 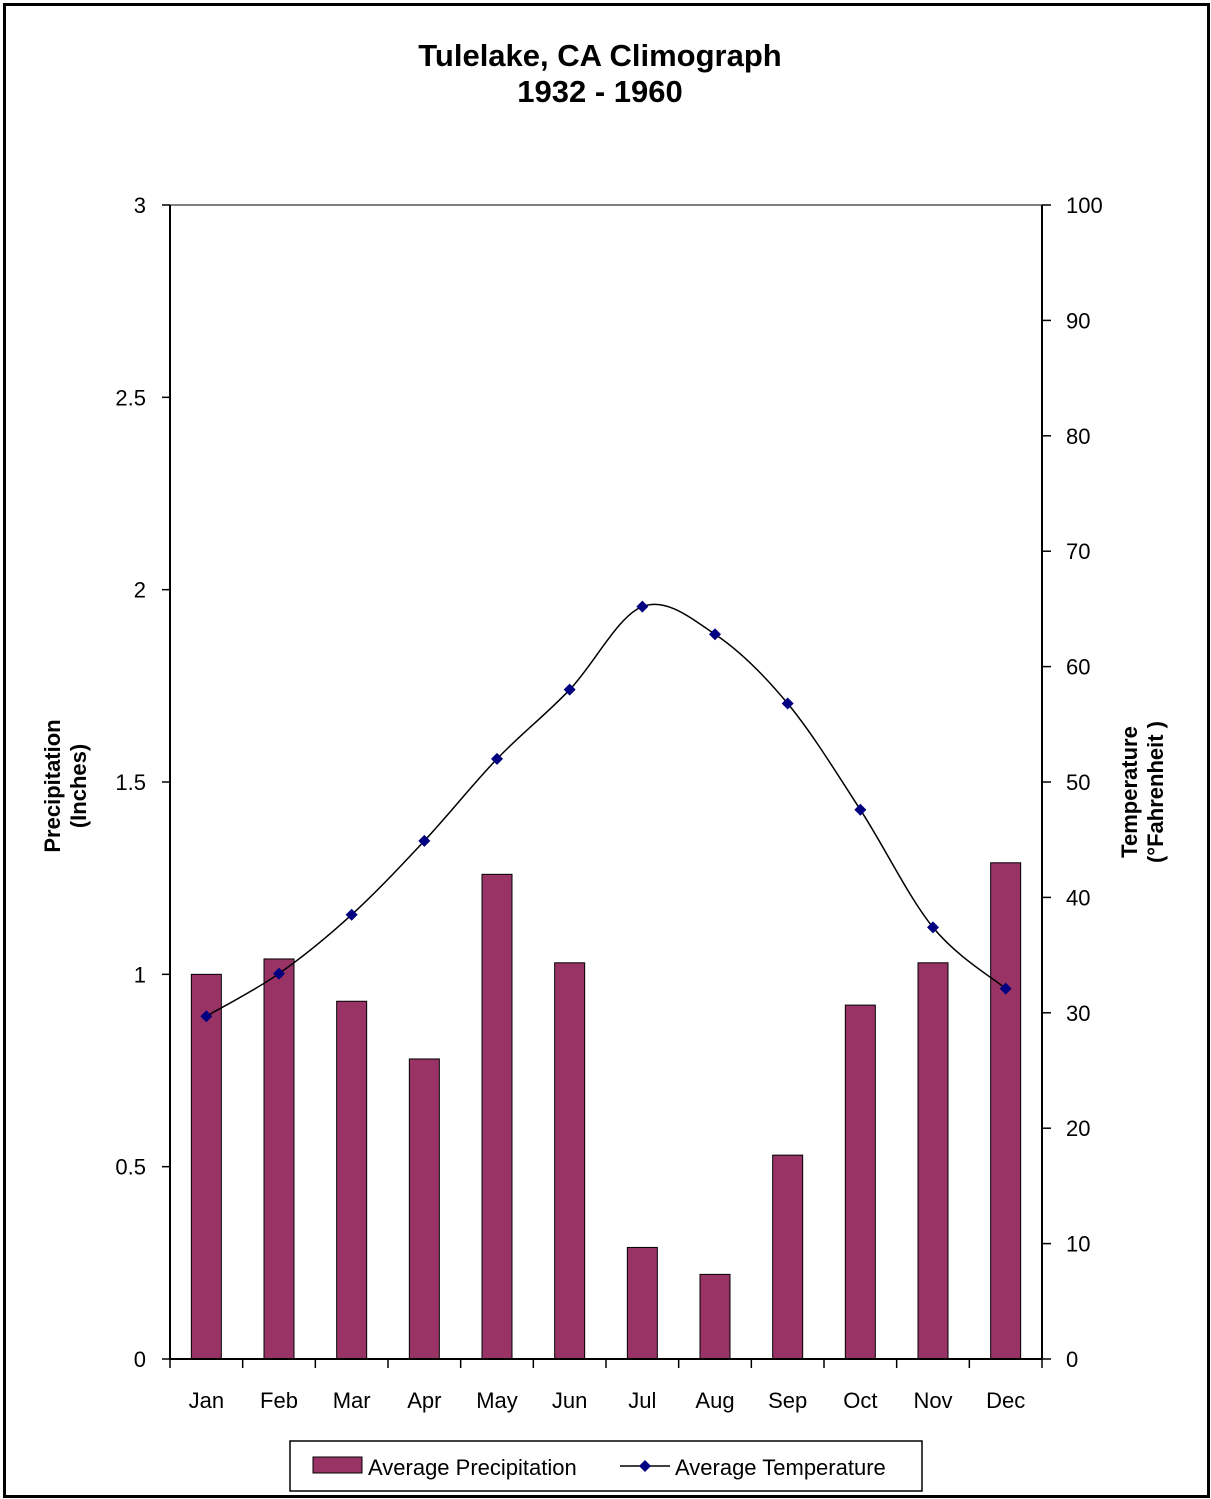 I want to click on left-axis-tick-label: 2.5, so click(x=130, y=397).